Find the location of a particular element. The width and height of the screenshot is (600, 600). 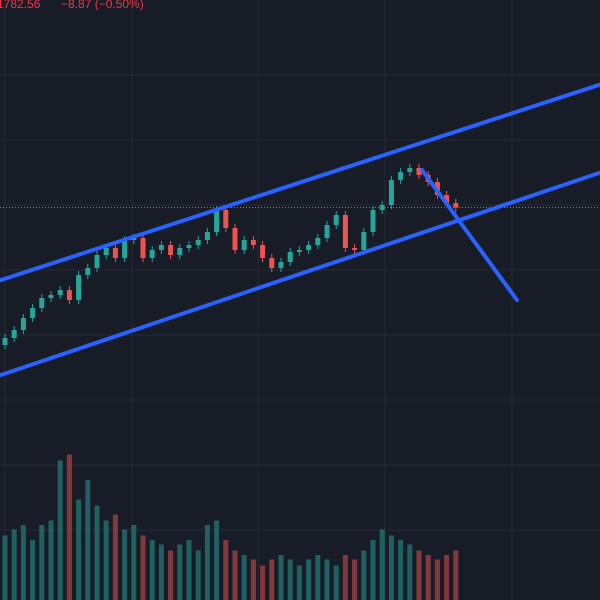

projection-line is located at coordinates (469, 235).